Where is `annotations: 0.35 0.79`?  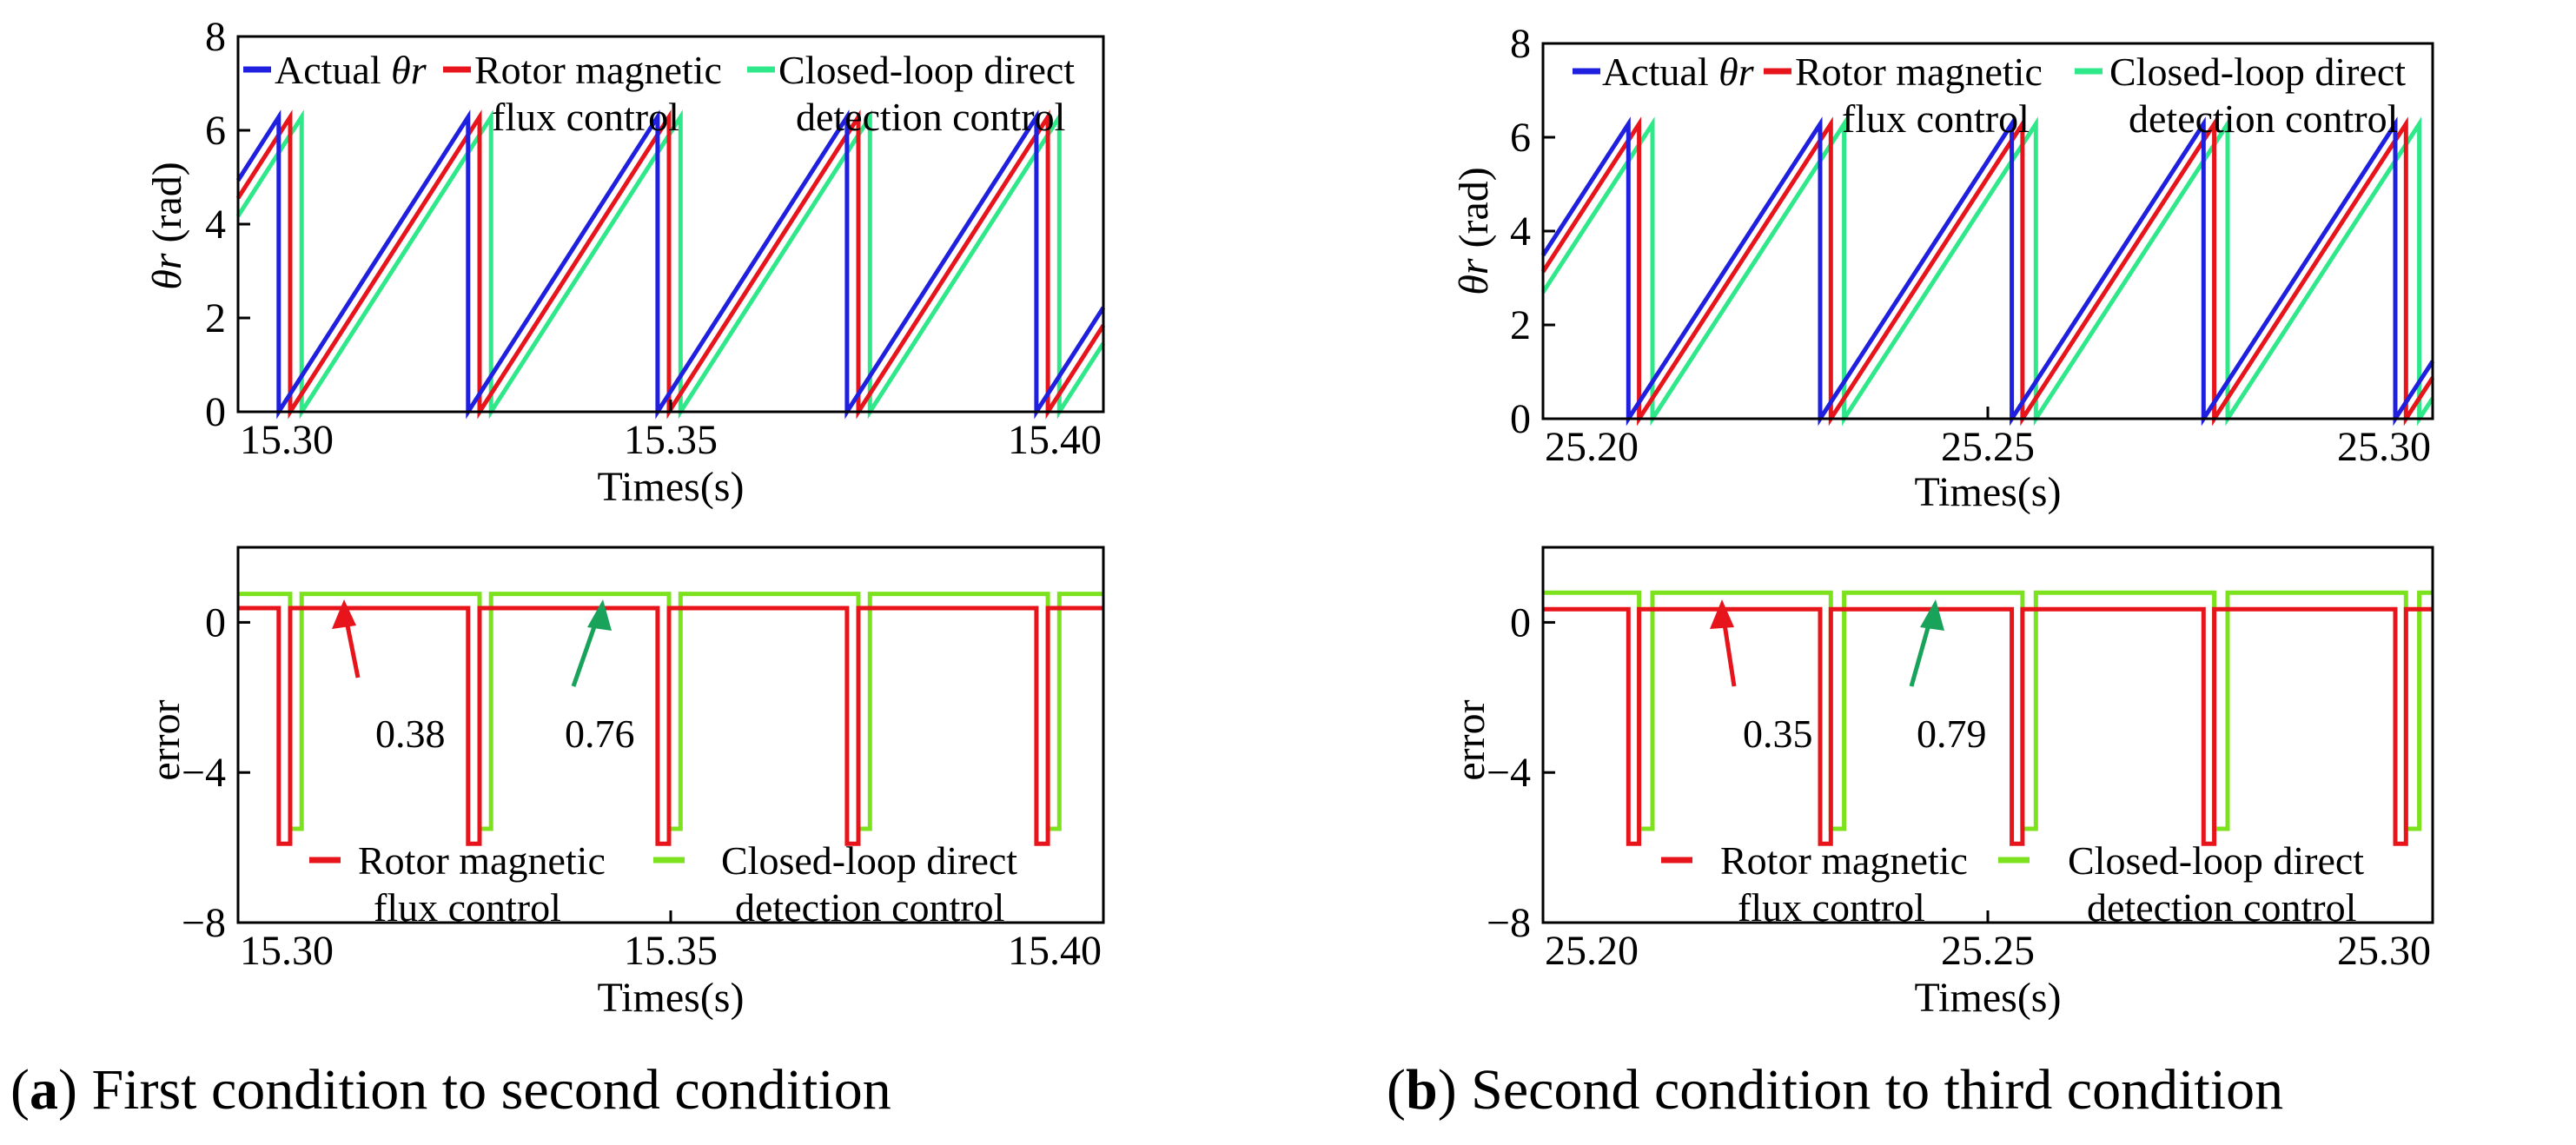
annotations: 0.35 0.79 is located at coordinates (1848, 678).